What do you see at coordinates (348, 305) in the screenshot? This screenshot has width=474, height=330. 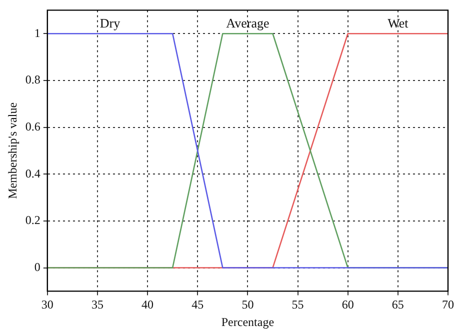 I see `x-tick-label: 60` at bounding box center [348, 305].